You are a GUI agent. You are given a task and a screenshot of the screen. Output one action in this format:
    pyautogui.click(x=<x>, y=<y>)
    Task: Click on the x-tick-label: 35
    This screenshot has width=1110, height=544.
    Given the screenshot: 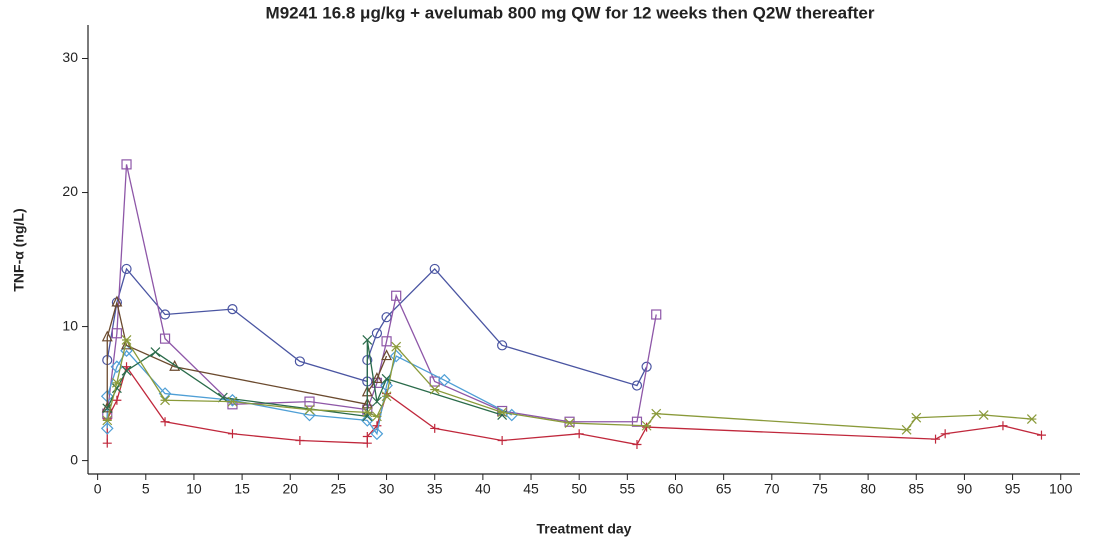 What is the action you would take?
    pyautogui.click(x=435, y=489)
    